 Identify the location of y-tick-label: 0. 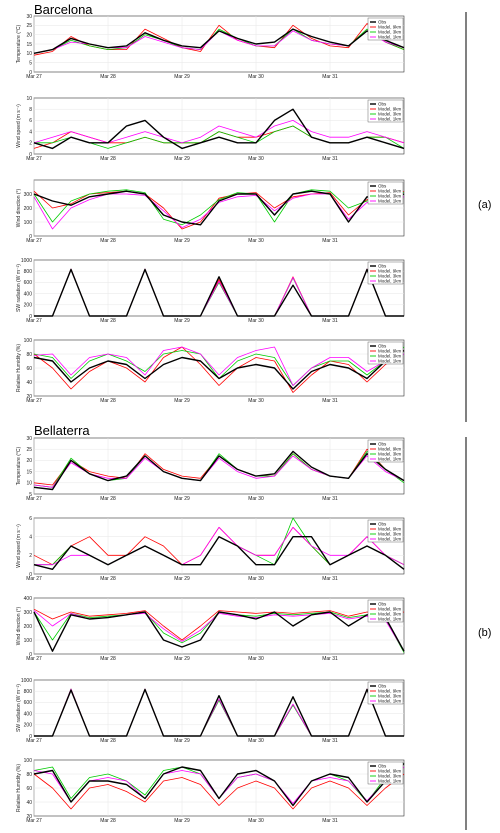
(30, 237).